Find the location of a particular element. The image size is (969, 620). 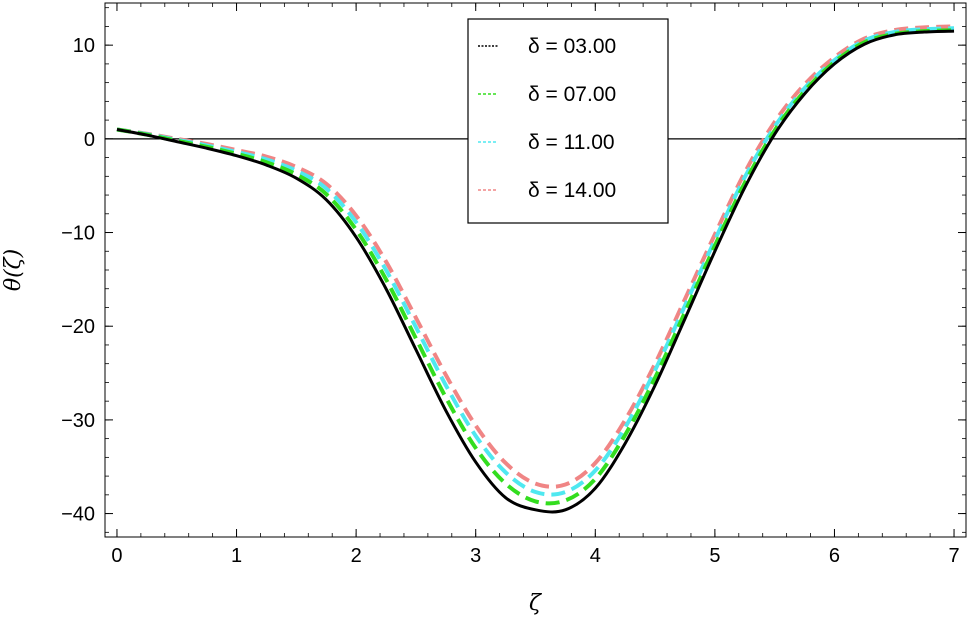

x-tick-label: 5 is located at coordinates (714, 556).